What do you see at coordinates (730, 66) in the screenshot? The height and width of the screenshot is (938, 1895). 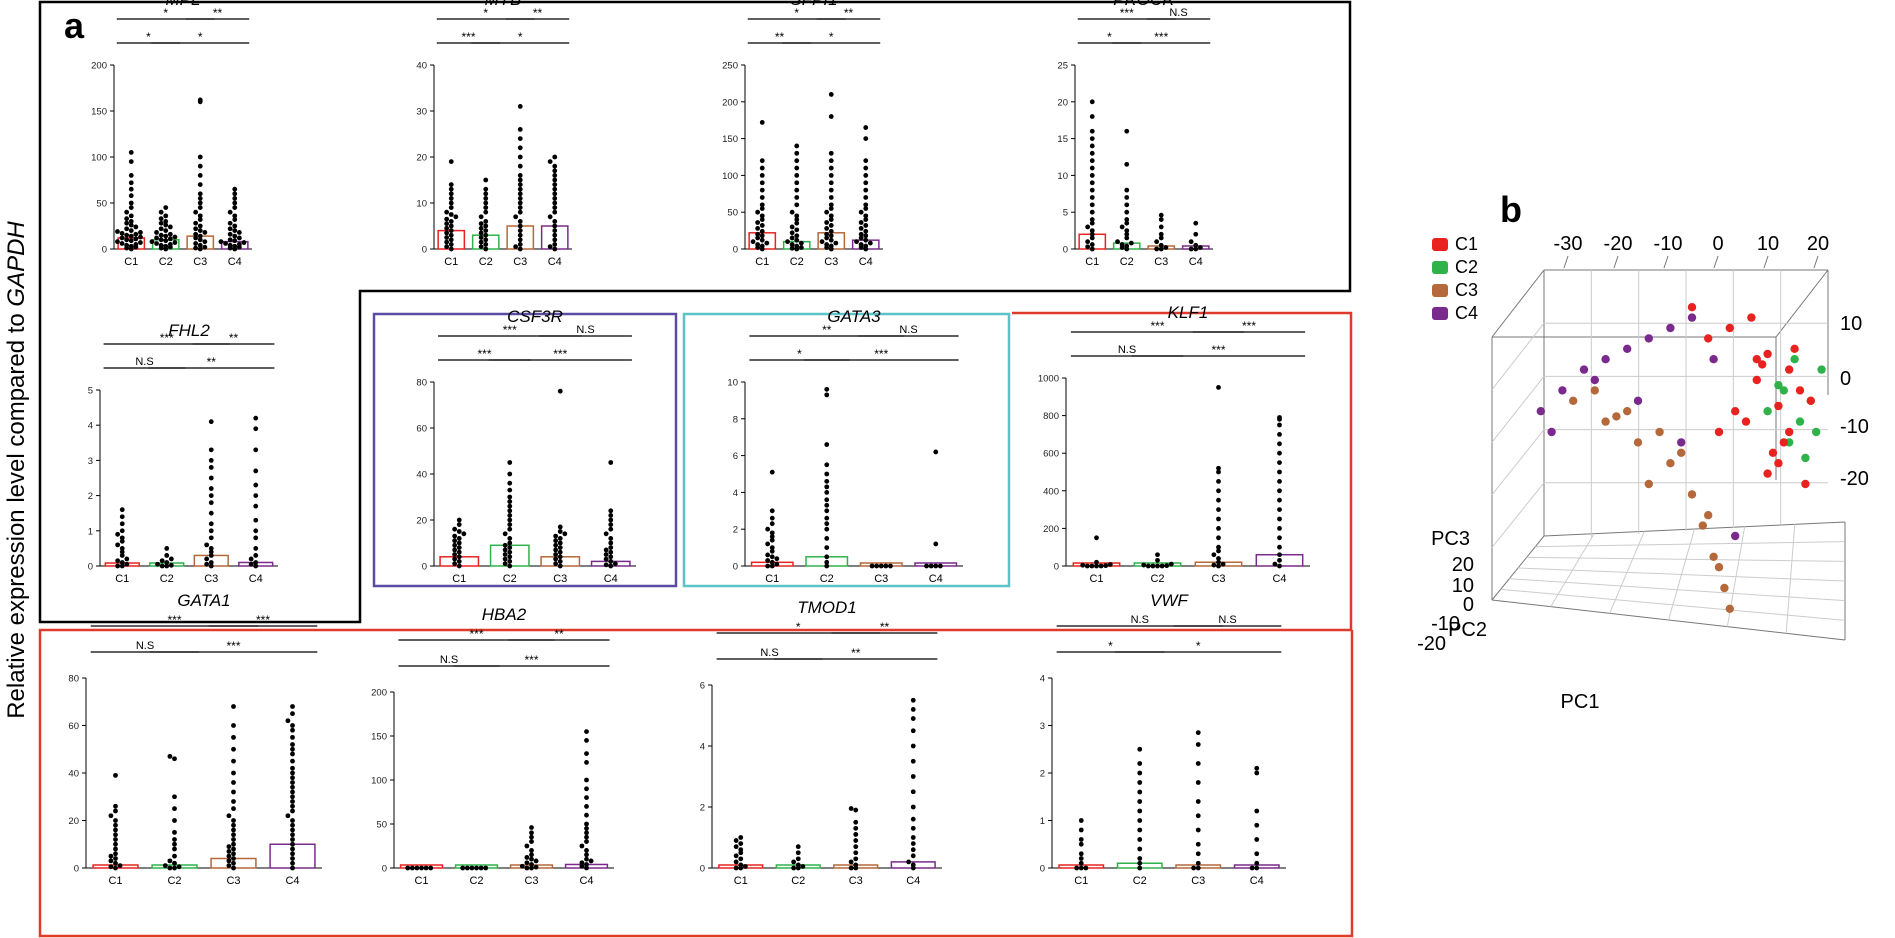 I see `y-tick-label: 250` at bounding box center [730, 66].